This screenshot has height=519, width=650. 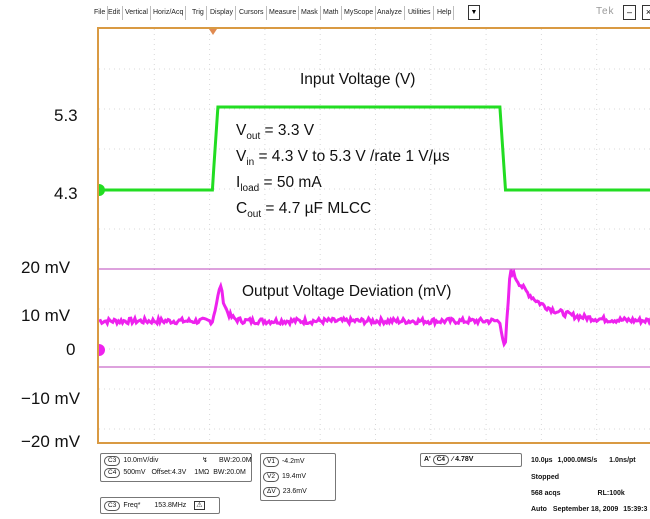 I want to click on ch3-bw-b: B, so click(x=221, y=460).